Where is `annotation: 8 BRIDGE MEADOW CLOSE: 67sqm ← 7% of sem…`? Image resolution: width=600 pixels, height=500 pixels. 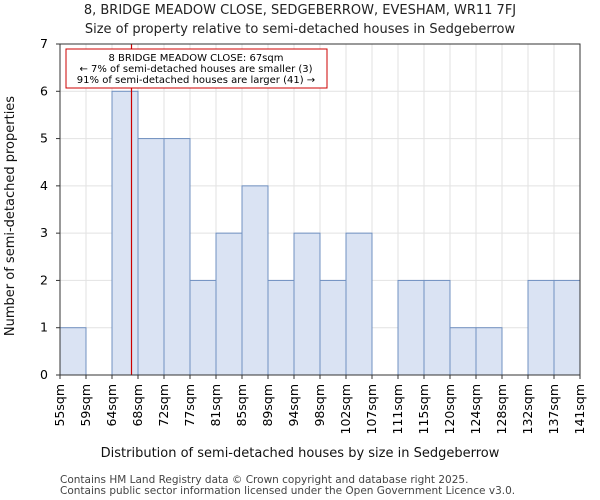
annotation: 8 BRIDGE MEADOW CLOSE: 67sqm ← 7% of sem… is located at coordinates (196, 68).